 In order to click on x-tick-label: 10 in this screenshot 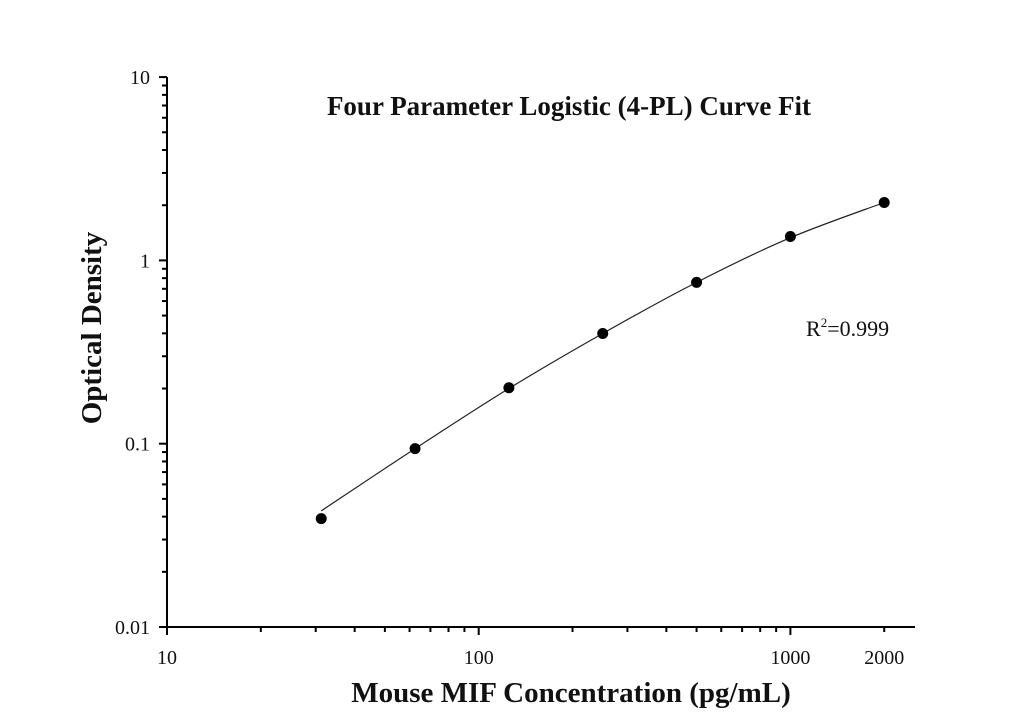, I will do `click(167, 658)`.